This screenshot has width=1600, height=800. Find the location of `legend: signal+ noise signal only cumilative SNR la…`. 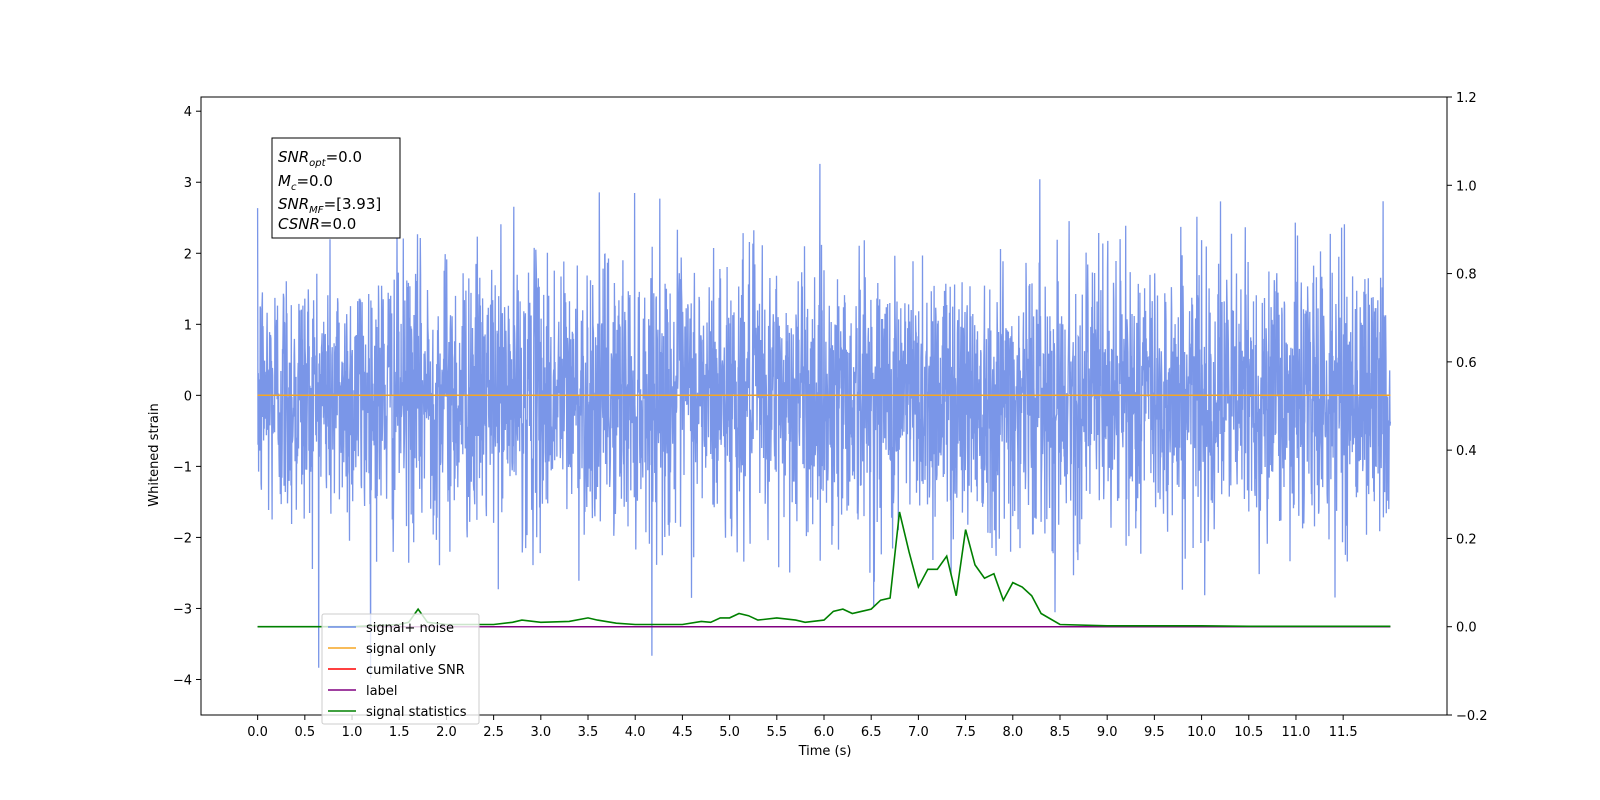

legend: signal+ noise signal only cumilative SNR la… is located at coordinates (400, 669).